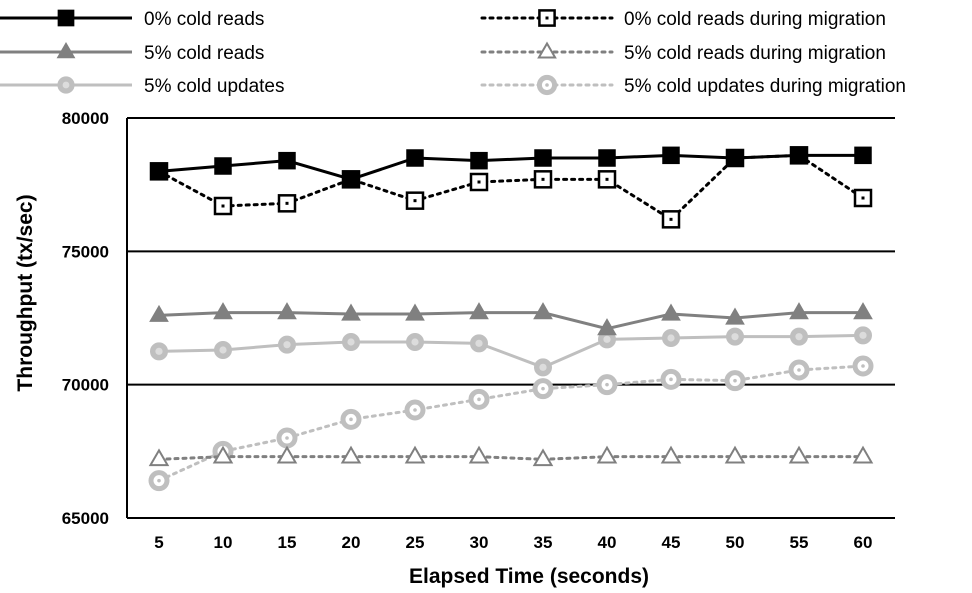 The image size is (972, 593). What do you see at coordinates (479, 542) in the screenshot?
I see `x-tick-label: 30` at bounding box center [479, 542].